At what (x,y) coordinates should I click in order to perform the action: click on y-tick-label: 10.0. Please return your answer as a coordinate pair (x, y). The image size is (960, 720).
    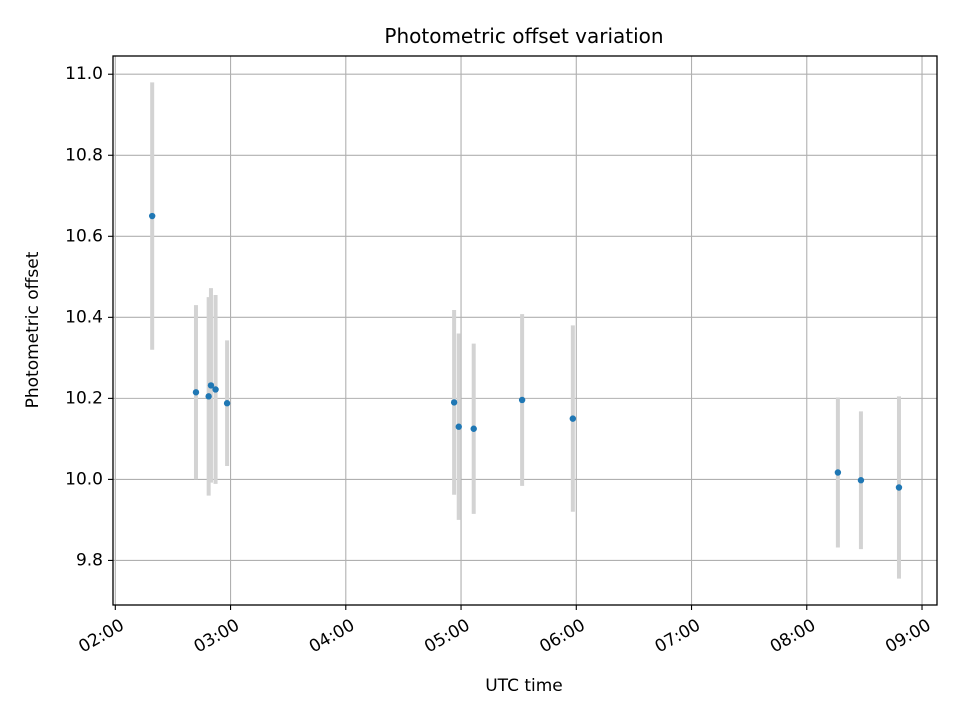
    Looking at the image, I should click on (84, 479).